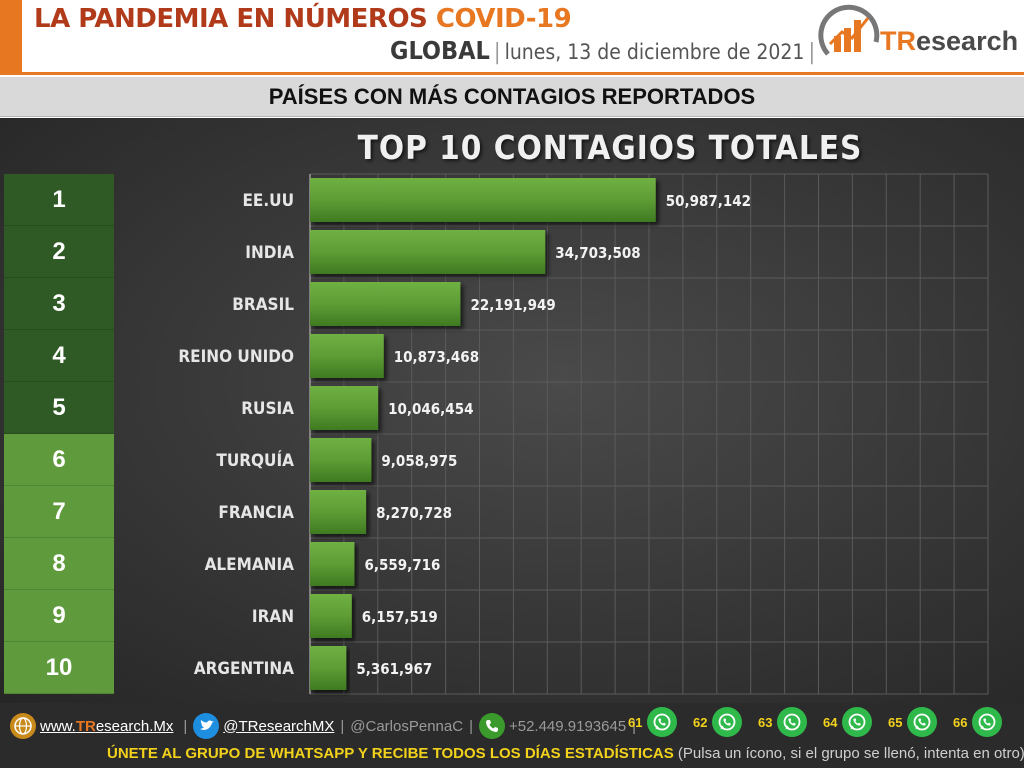 Image resolution: width=1024 pixels, height=768 pixels. I want to click on category-label: INDIA, so click(269, 253).